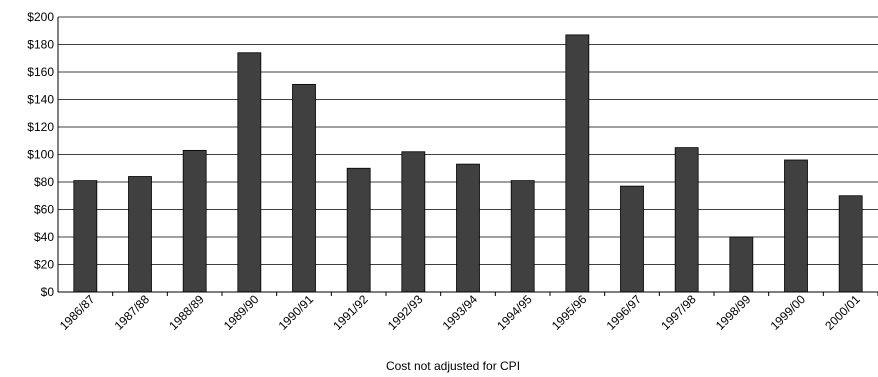 This screenshot has height=377, width=878. What do you see at coordinates (44, 210) in the screenshot?
I see `y-tick-label: $60` at bounding box center [44, 210].